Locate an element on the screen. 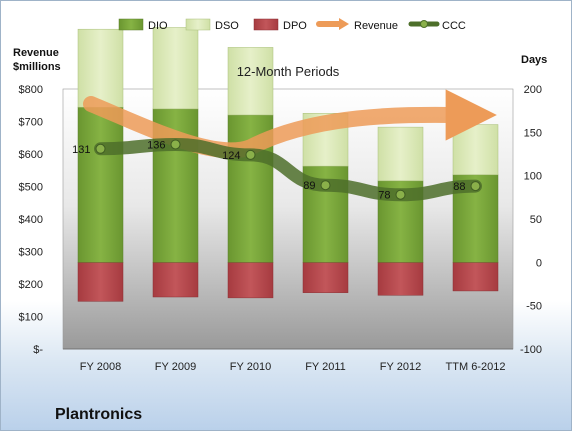 The width and height of the screenshot is (574, 433). ccc-data-label: 136 is located at coordinates (156, 145).